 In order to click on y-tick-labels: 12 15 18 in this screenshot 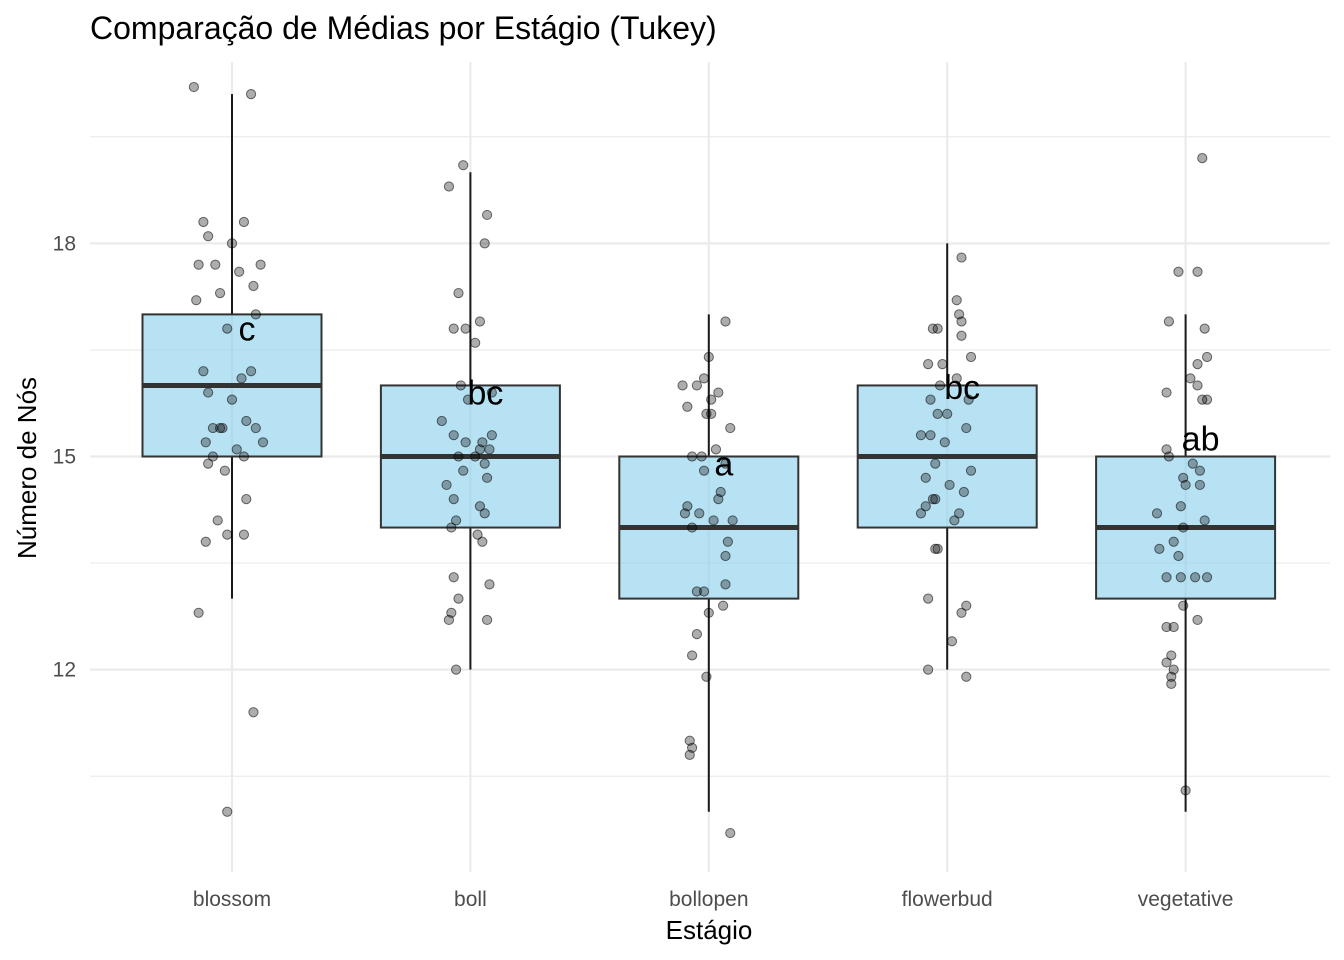, I will do `click(64, 456)`.